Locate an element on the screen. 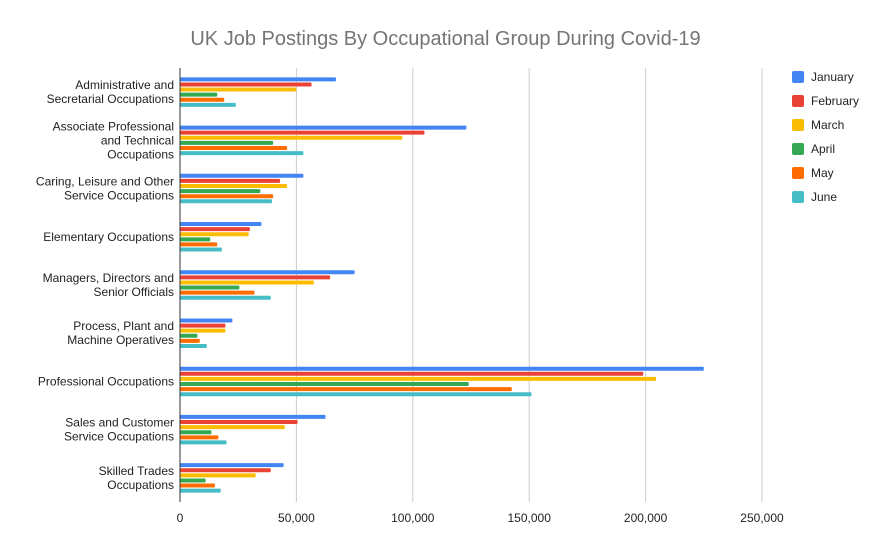 Image resolution: width=891 pixels, height=551 pixels. x-tick-label: 150,000 is located at coordinates (530, 518).